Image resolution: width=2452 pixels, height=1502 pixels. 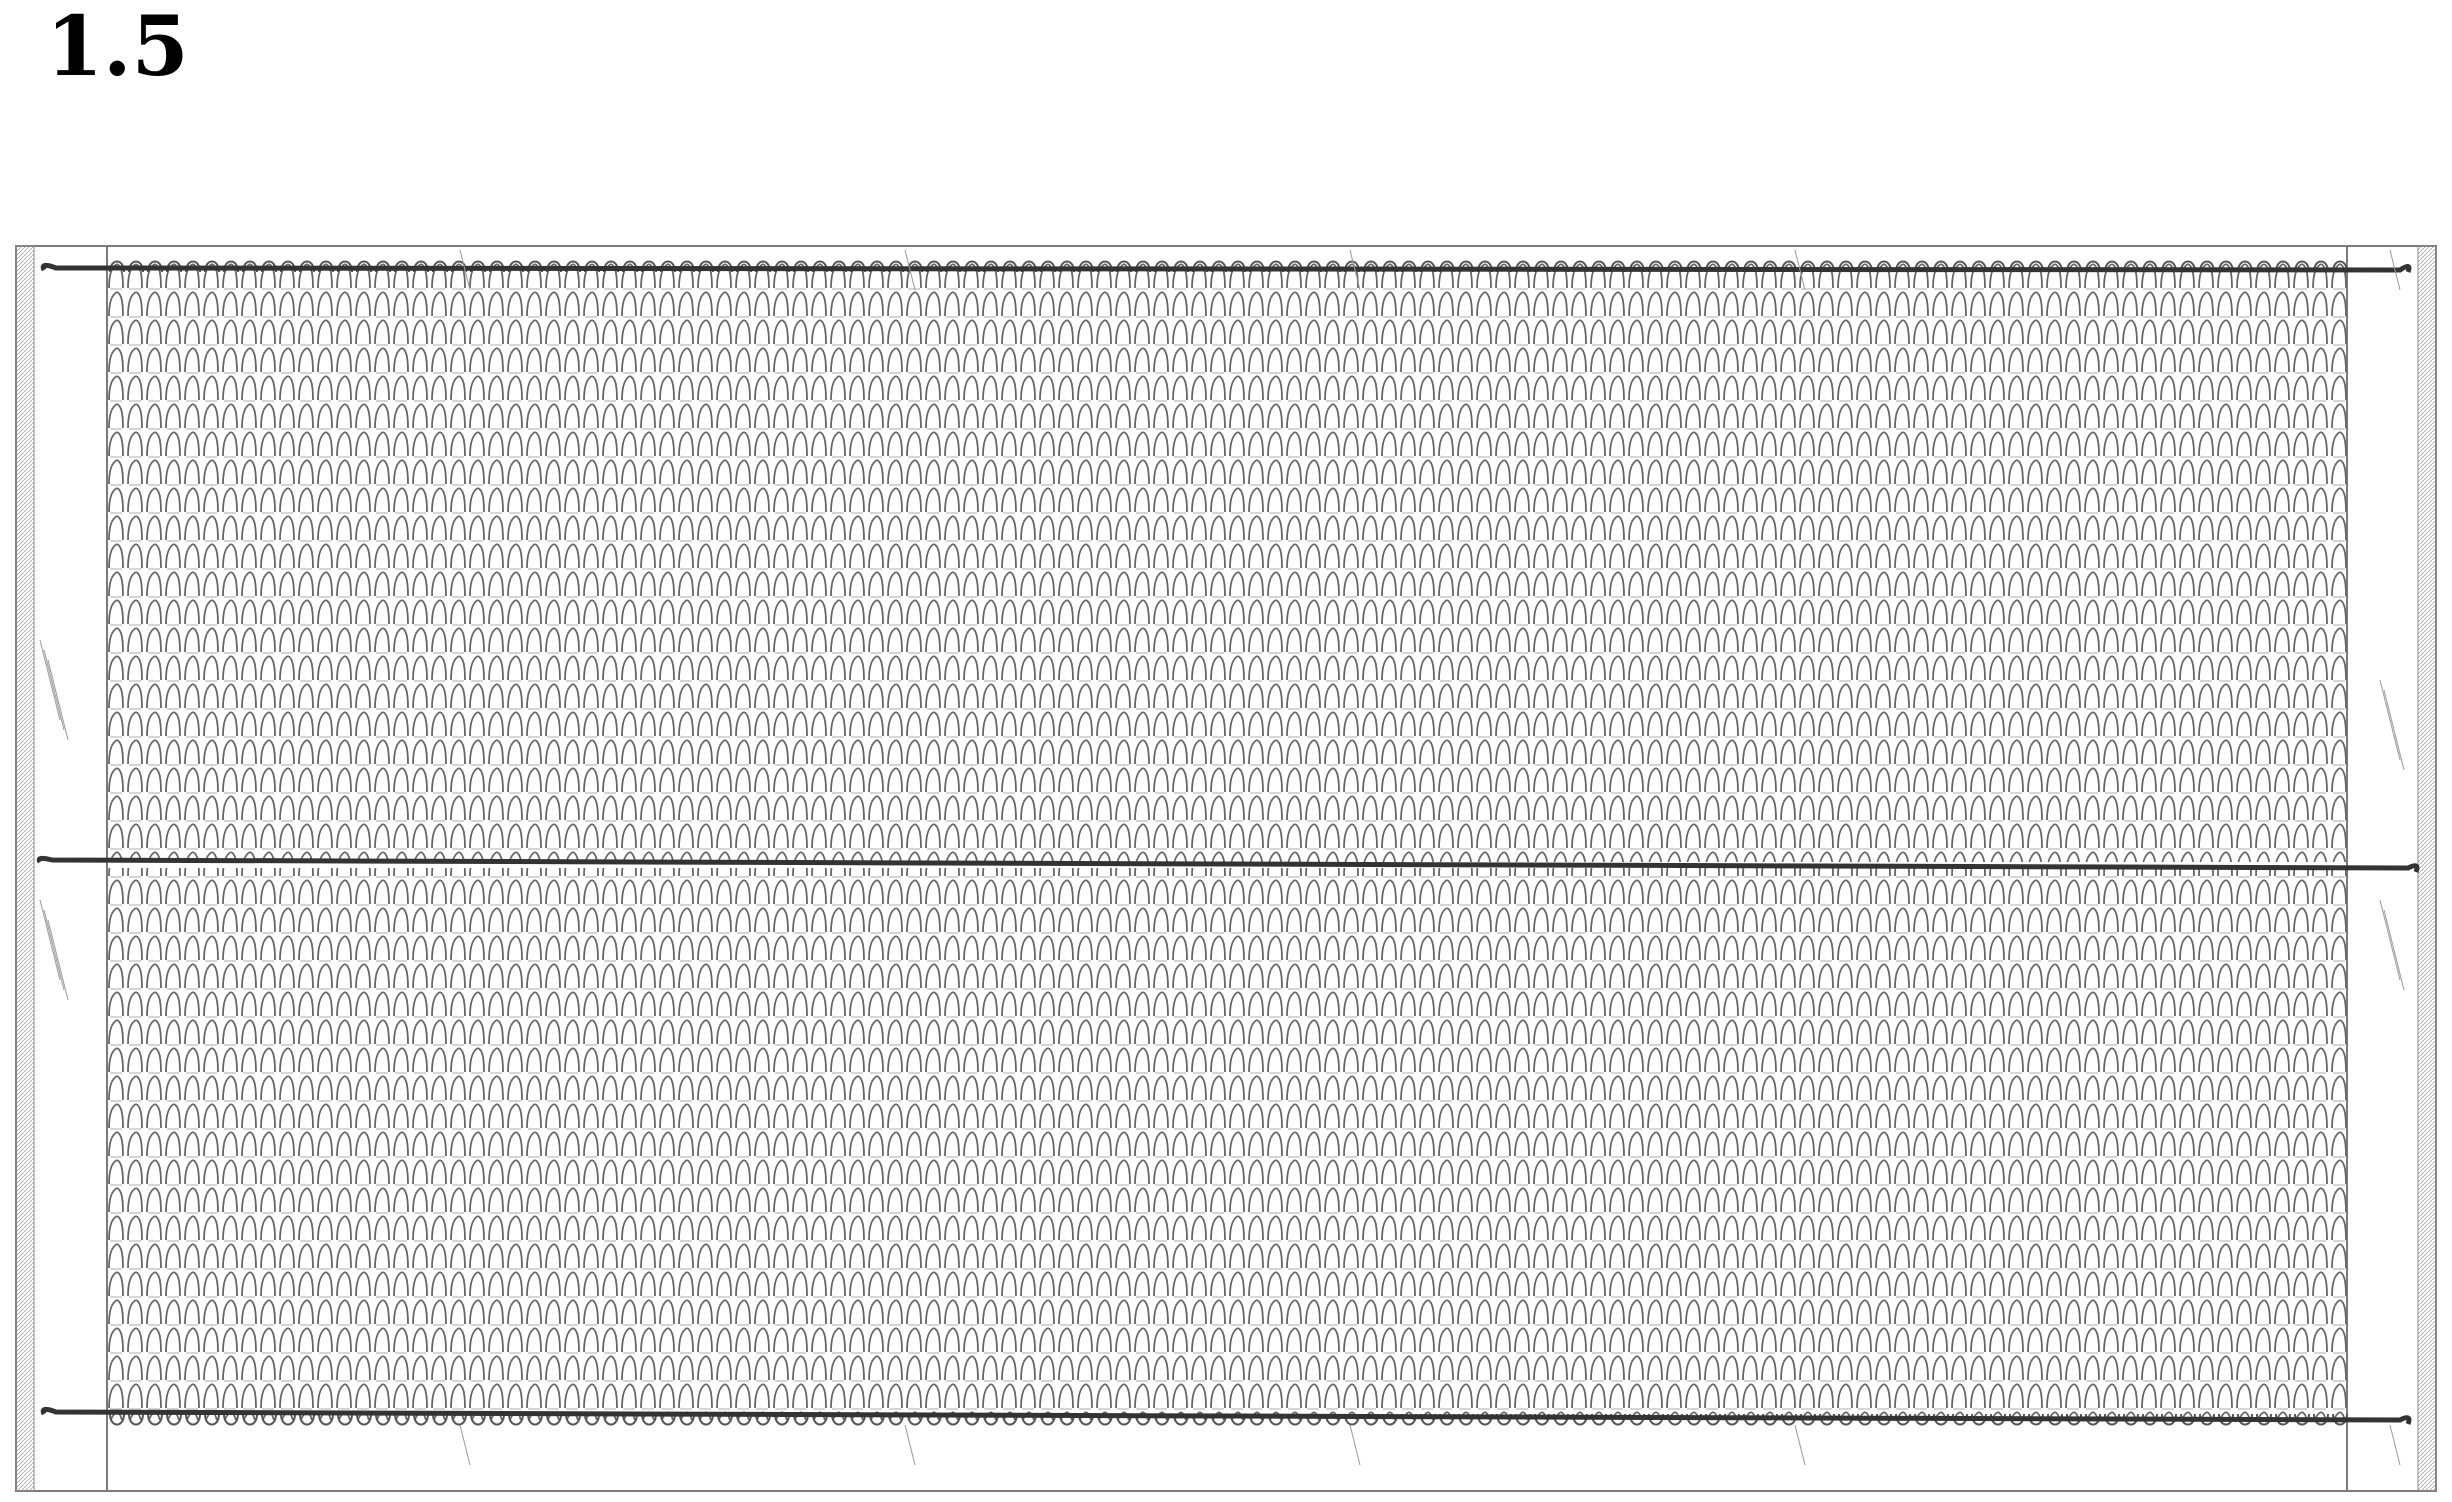 What do you see at coordinates (25, 868) in the screenshot?
I see `left-edge-strip` at bounding box center [25, 868].